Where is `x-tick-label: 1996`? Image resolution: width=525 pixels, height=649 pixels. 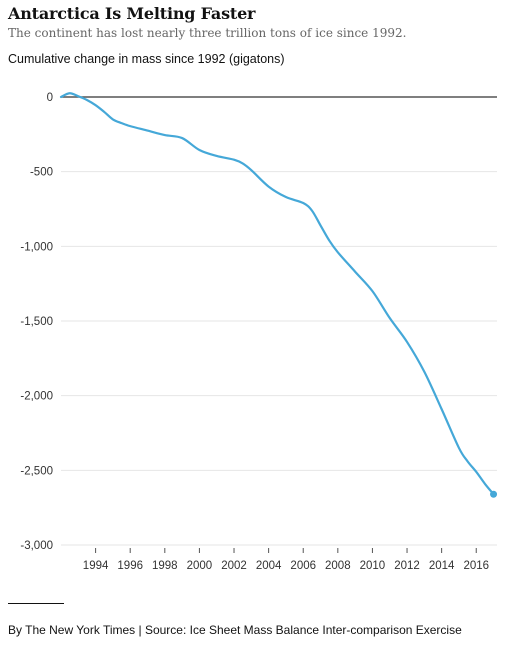 x-tick-label: 1996 is located at coordinates (130, 566).